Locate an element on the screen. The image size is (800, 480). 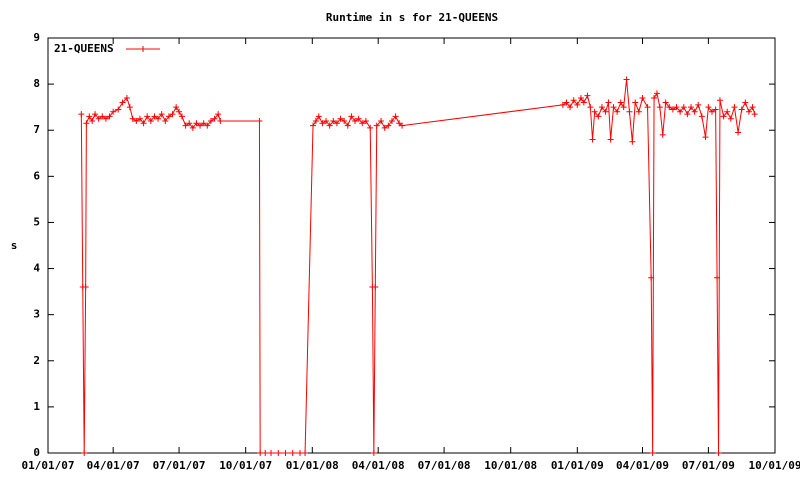
chart-title: Runtime in s for 21-QUEENS is located at coordinates (412, 17).